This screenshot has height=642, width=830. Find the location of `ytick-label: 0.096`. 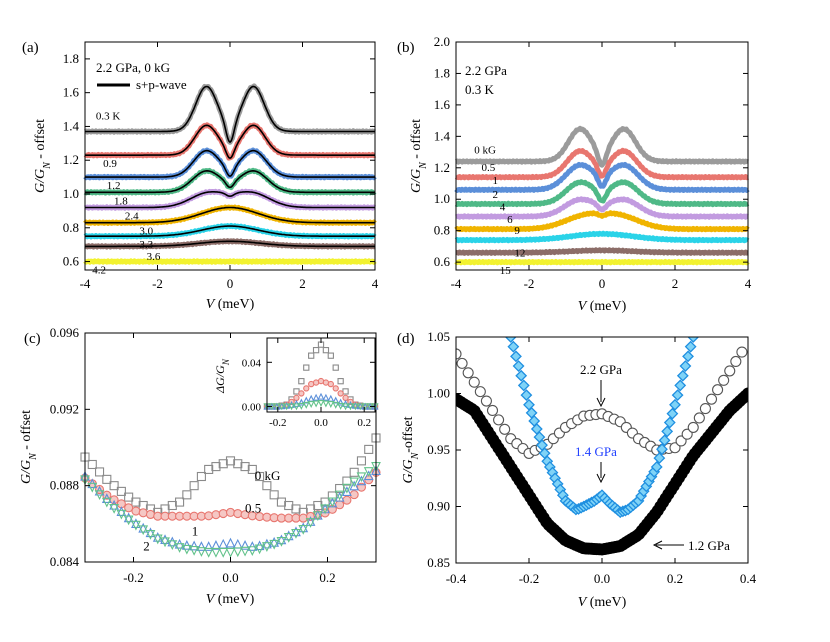

ytick-label: 0.096 is located at coordinates (65, 332).